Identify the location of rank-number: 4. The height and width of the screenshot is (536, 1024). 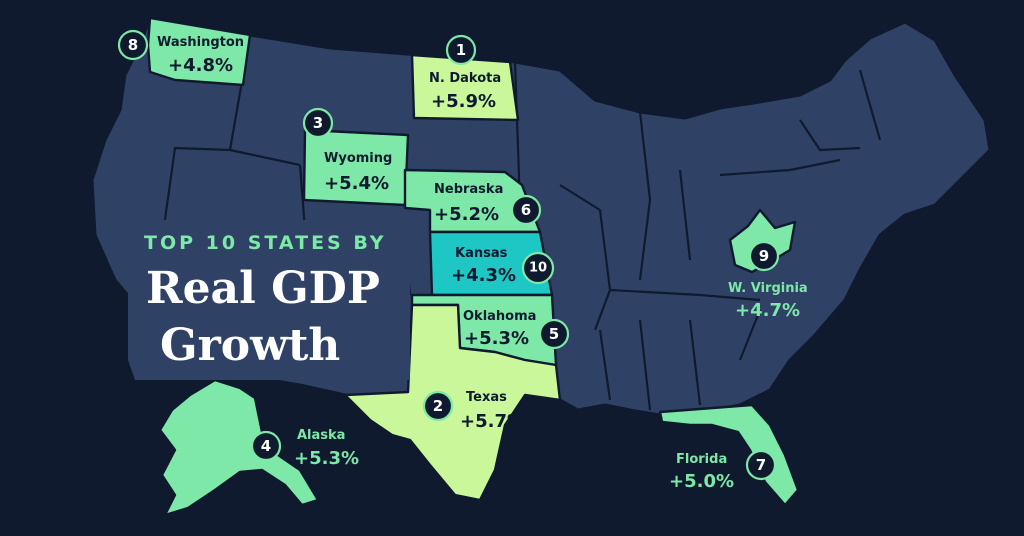
(266, 446).